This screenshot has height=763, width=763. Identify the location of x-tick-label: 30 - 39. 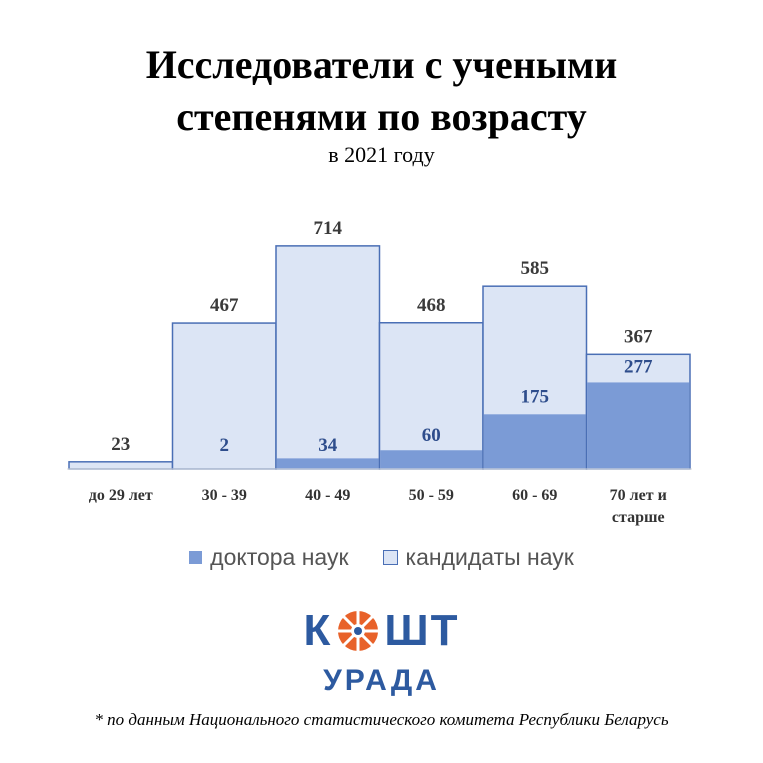
(224, 495).